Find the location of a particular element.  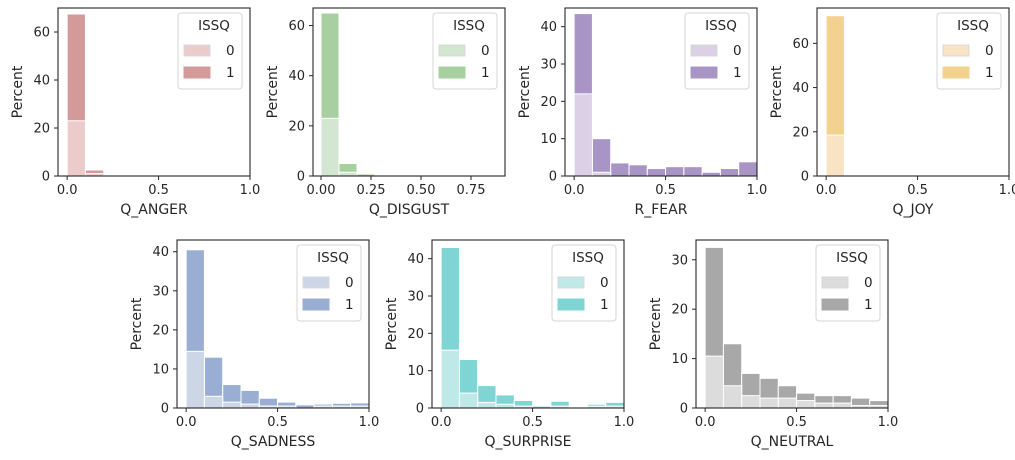

x-axis-label: R_FEAR is located at coordinates (661, 210).